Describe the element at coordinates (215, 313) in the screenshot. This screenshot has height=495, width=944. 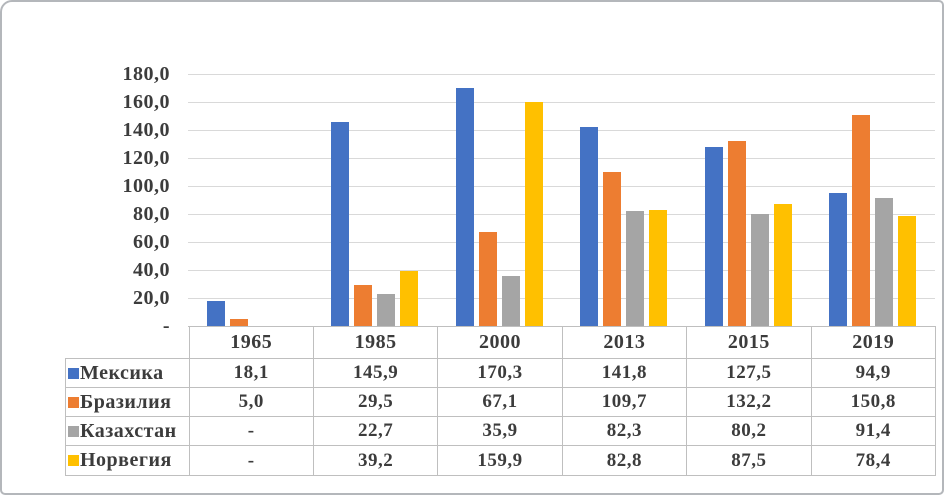
I see `bar-Мексика-1965` at that location.